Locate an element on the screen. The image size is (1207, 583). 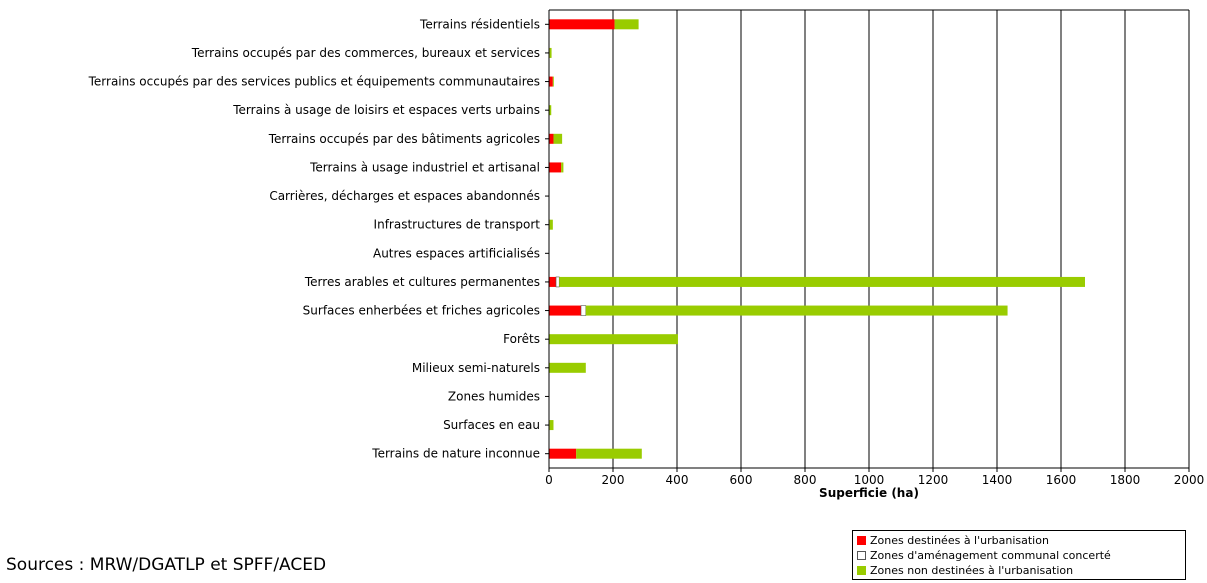
category-label: Autres espaces artificialisés is located at coordinates (456, 253).